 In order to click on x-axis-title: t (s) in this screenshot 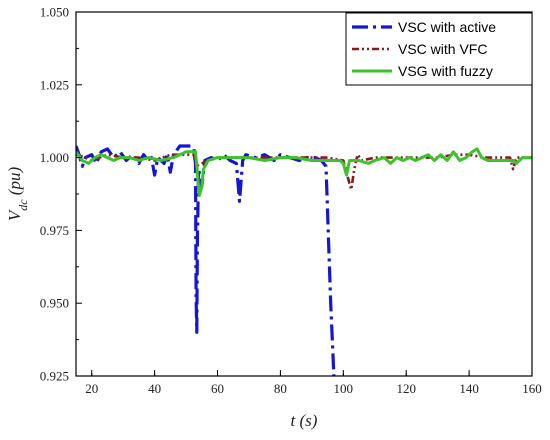, I will do `click(304, 420)`.